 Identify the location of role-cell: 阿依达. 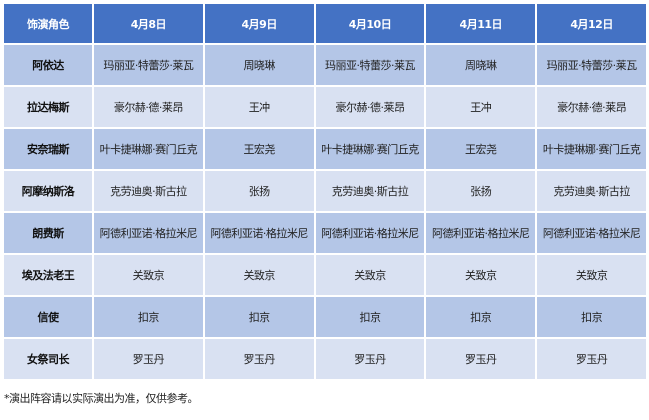
(48, 65).